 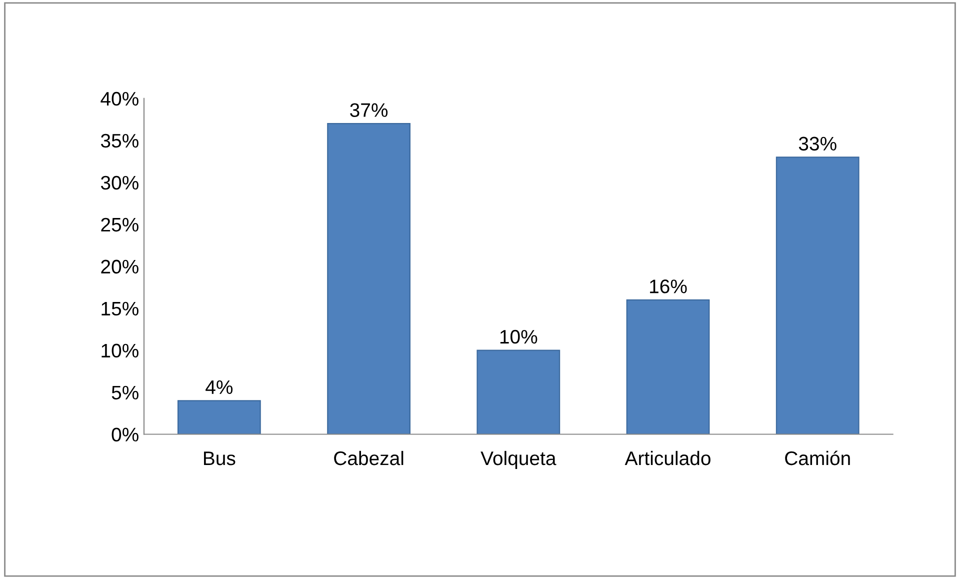 What do you see at coordinates (817, 458) in the screenshot?
I see `x-tick-label: Camión` at bounding box center [817, 458].